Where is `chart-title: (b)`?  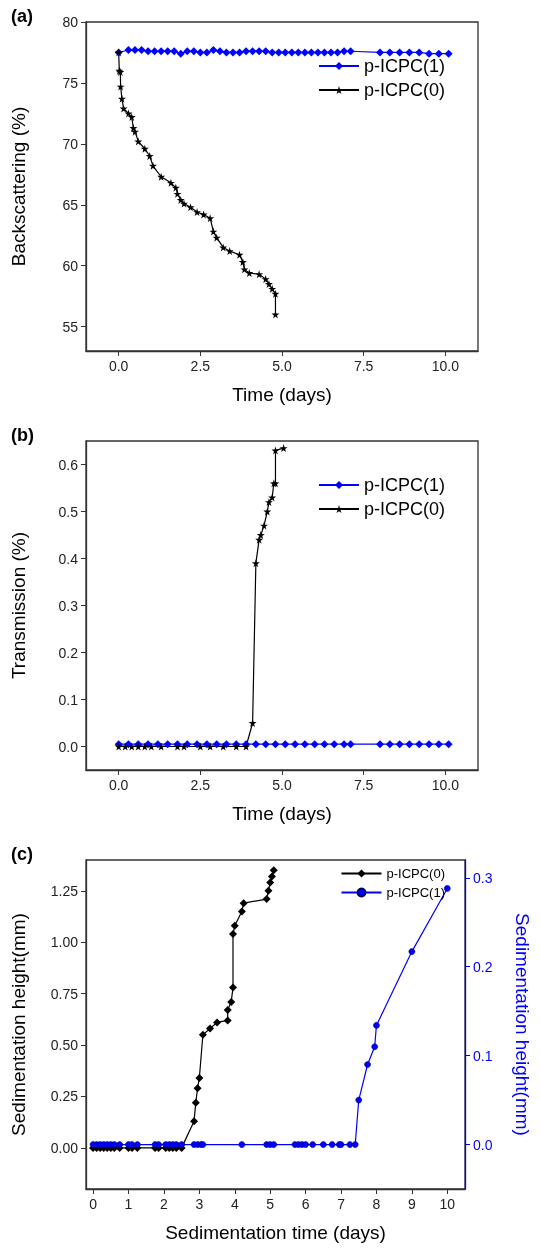 chart-title: (b) is located at coordinates (22, 435).